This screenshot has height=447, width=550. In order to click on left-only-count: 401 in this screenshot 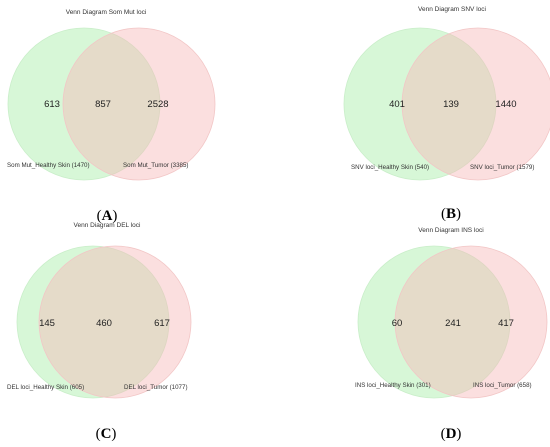, I will do `click(397, 104)`.